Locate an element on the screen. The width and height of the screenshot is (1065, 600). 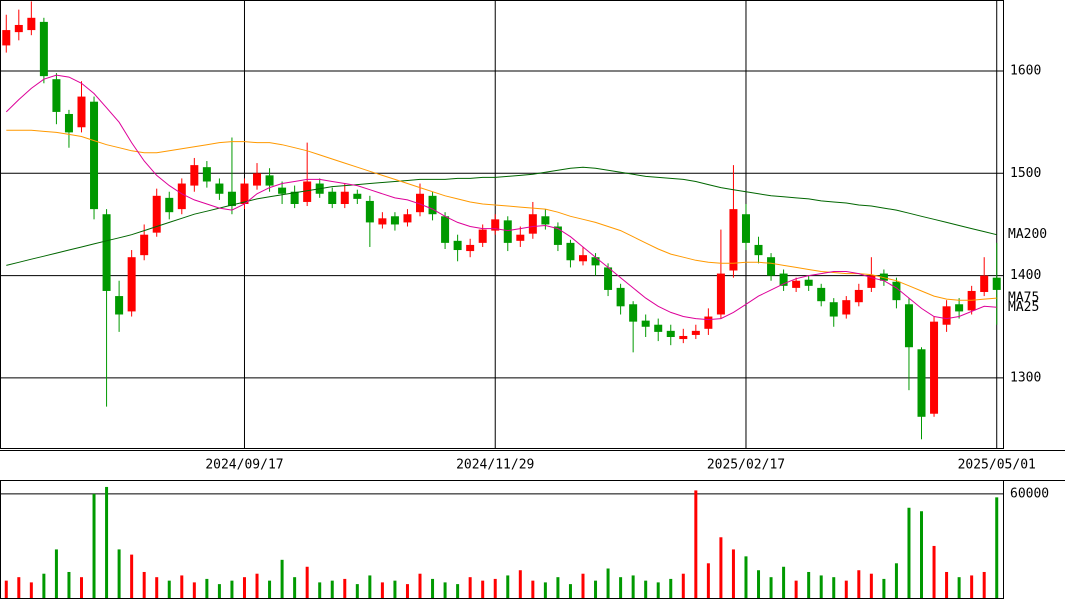
legend-label: MA200 is located at coordinates (1027, 234).